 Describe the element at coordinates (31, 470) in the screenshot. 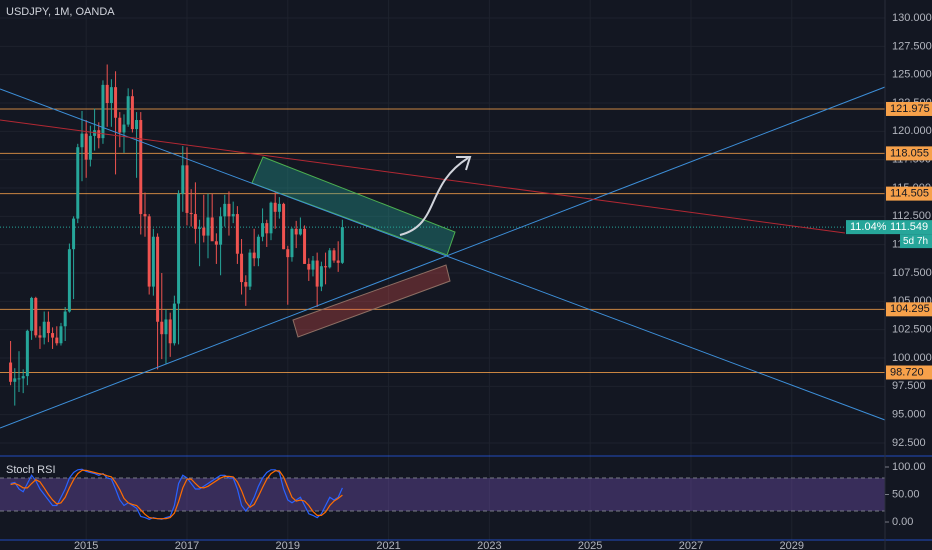

I see `indicator-title: Stoch RSI` at that location.